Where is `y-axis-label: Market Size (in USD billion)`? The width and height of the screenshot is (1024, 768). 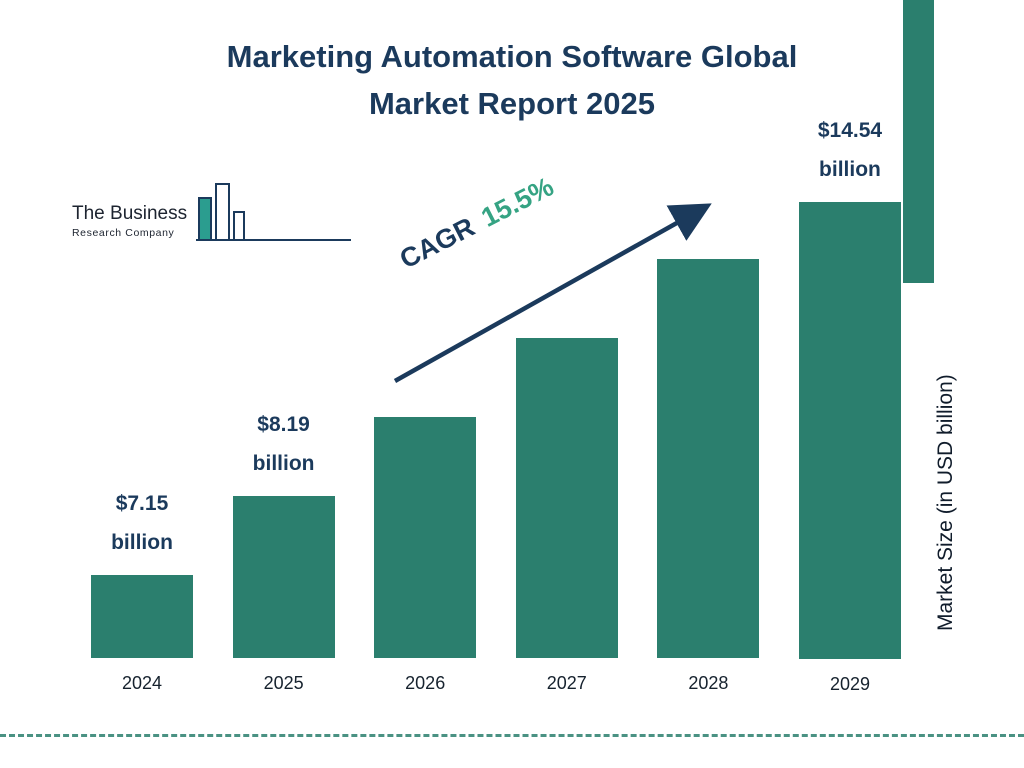 y-axis-label: Market Size (in USD billion) is located at coordinates (945, 502).